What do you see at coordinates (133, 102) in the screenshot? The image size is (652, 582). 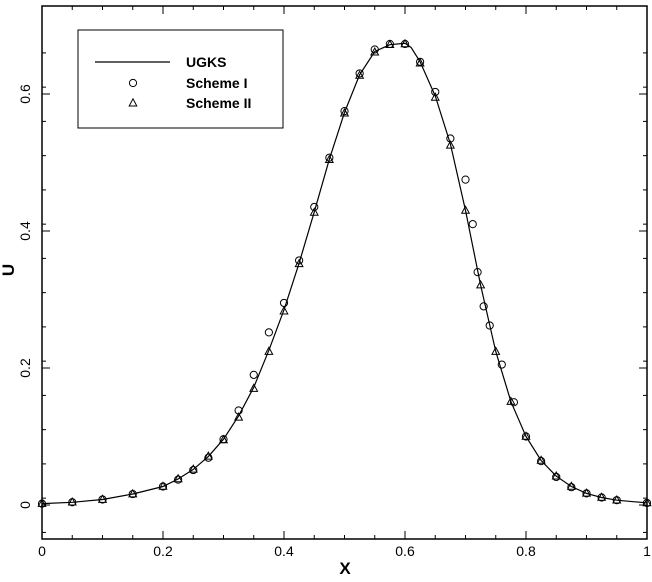 I see `legend-scheme-ii-swatch` at bounding box center [133, 102].